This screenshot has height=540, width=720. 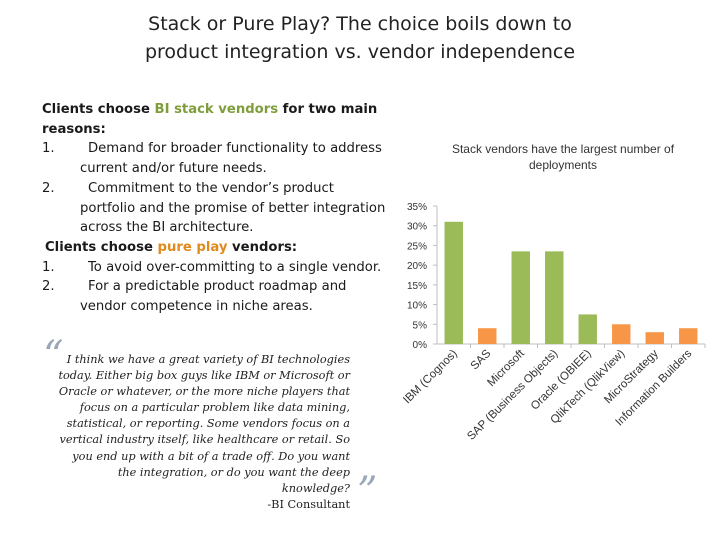 What do you see at coordinates (217, 287) in the screenshot?
I see `pure-item-2-line1: For a predictable product roadmap and` at bounding box center [217, 287].